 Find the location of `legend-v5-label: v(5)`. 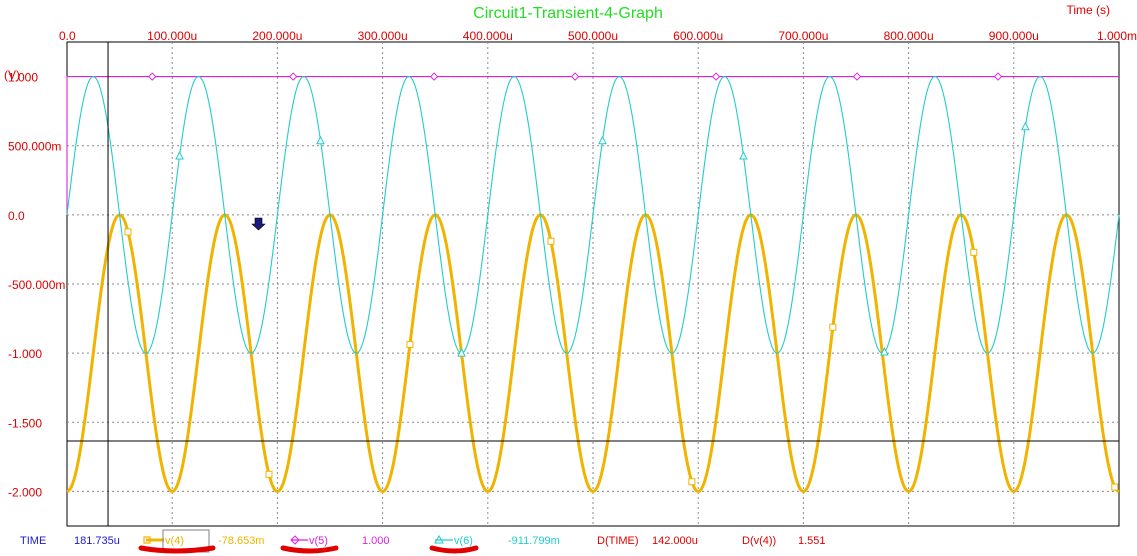

legend-v5-label: v(5) is located at coordinates (318, 541).